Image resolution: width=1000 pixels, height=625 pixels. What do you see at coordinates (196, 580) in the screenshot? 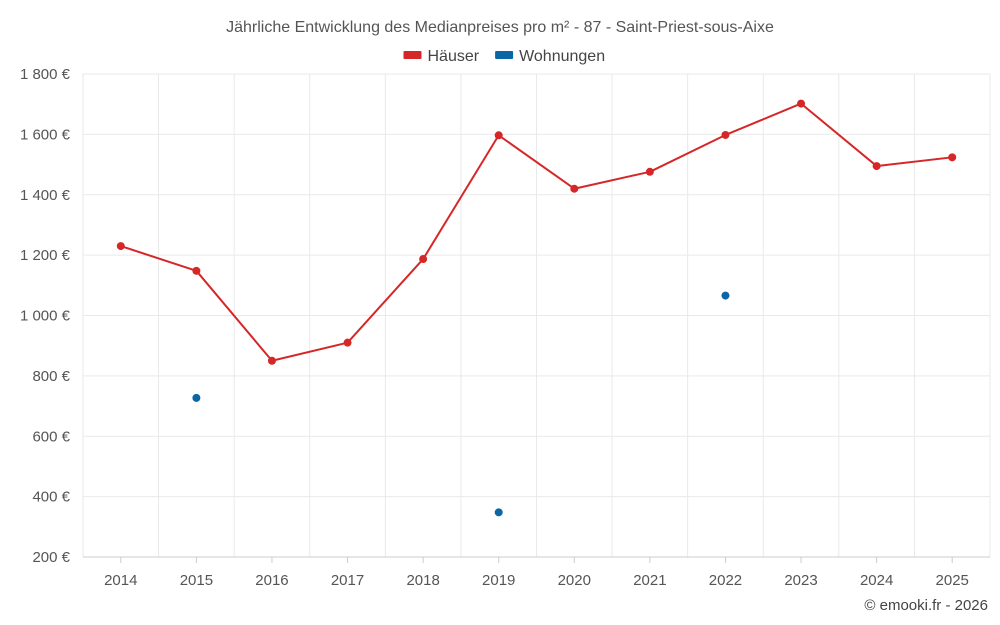
I see `x-tick-label: 2015` at bounding box center [196, 580].